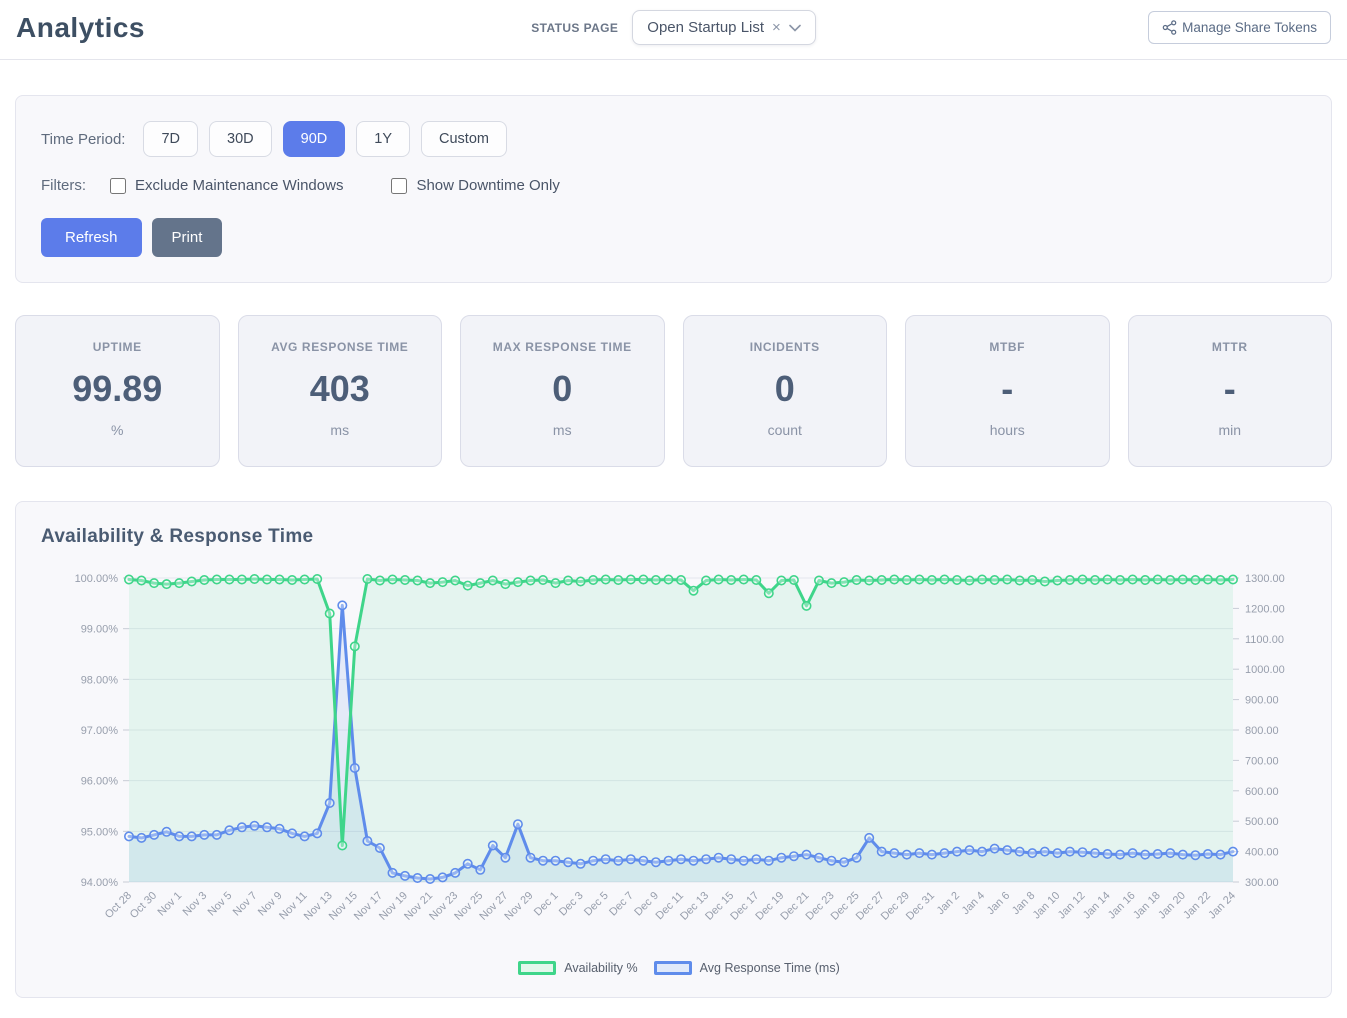 This screenshot has width=1347, height=1018. Describe the element at coordinates (340, 347) in the screenshot. I see `stat-label: AVG RESPONSE TIME` at that location.